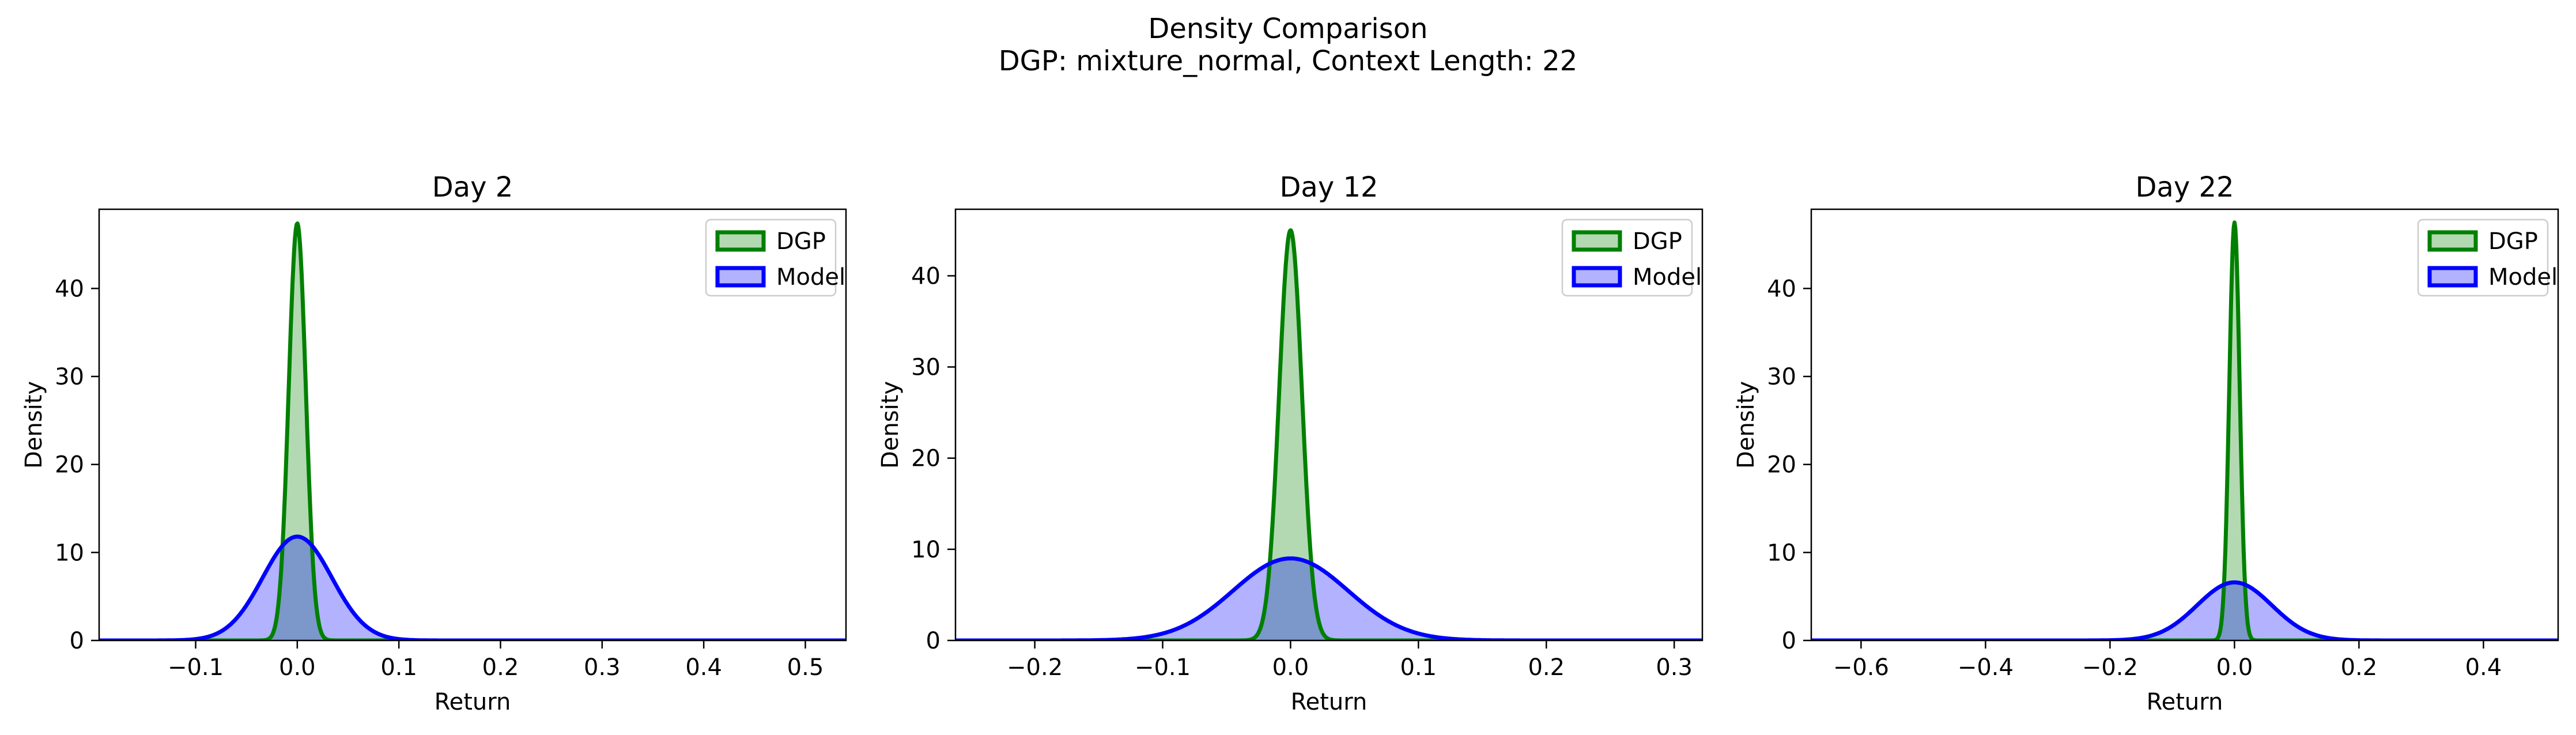 Image resolution: width=2576 pixels, height=735 pixels. Describe the element at coordinates (472, 187) in the screenshot. I see `subplot-title: Day 2` at that location.